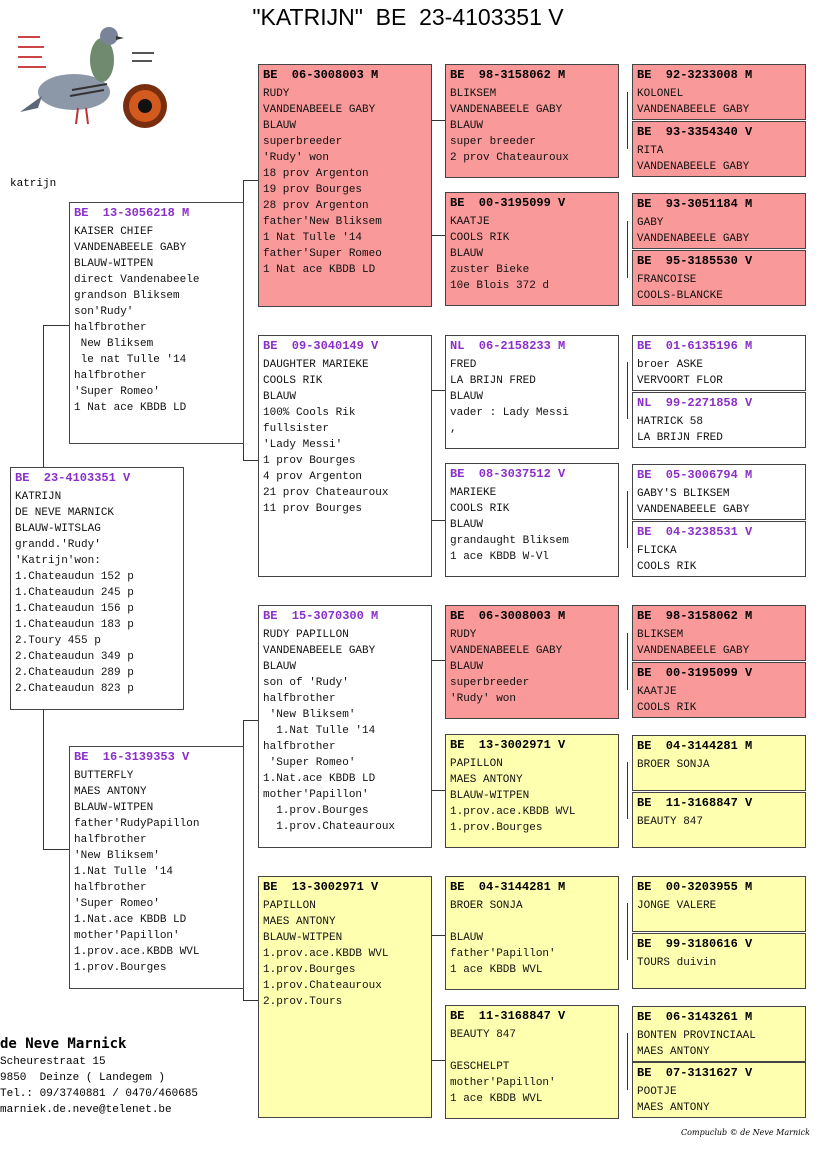  I want to click on ring-number: BE 01-6135196 M, so click(695, 346).